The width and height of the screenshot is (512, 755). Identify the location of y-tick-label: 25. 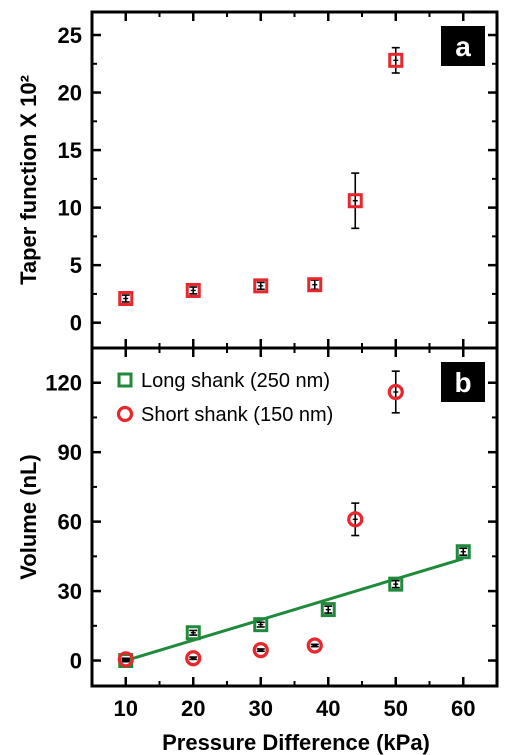
(70, 35).